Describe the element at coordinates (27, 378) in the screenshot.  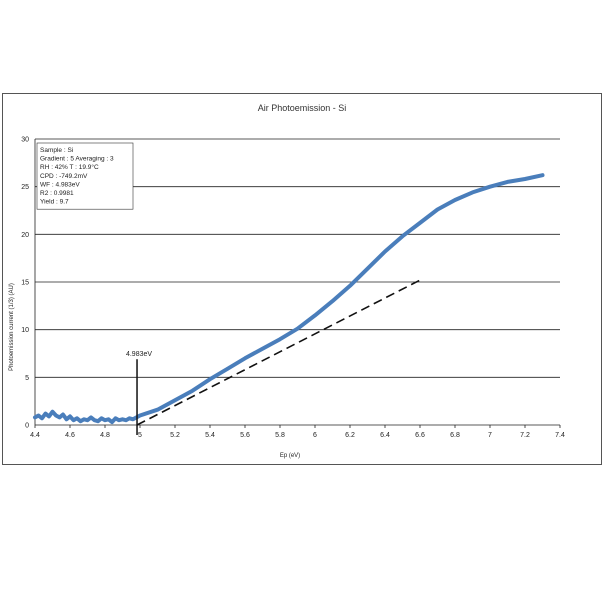
I see `y-tick-label: 5` at that location.